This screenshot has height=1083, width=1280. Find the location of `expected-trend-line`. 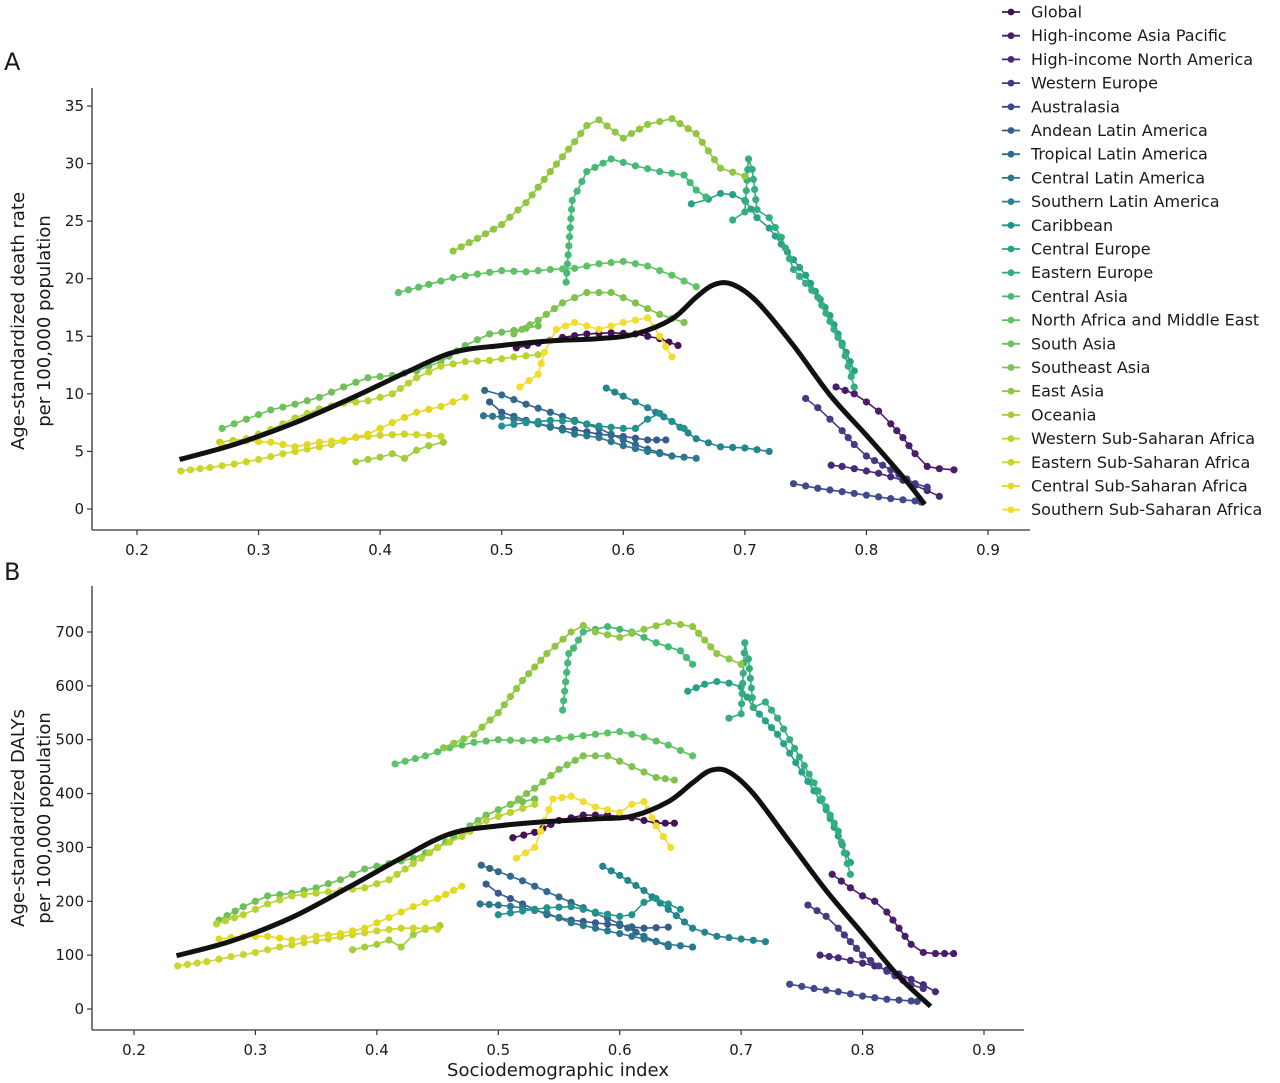

expected-trend-line is located at coordinates (552, 393).